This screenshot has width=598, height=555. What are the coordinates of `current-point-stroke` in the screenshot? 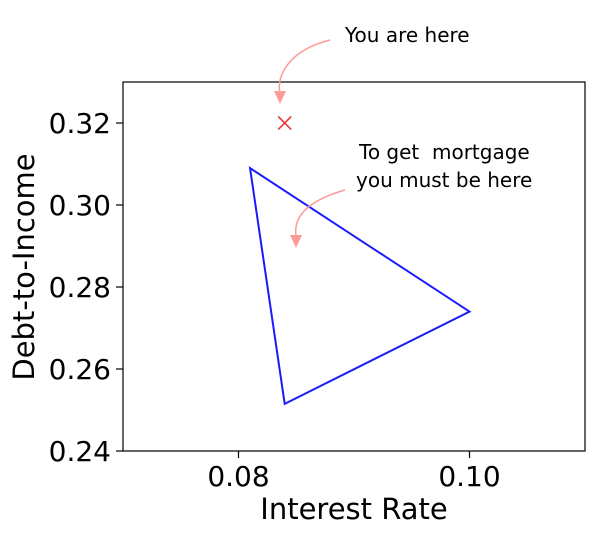 It's located at (284, 123).